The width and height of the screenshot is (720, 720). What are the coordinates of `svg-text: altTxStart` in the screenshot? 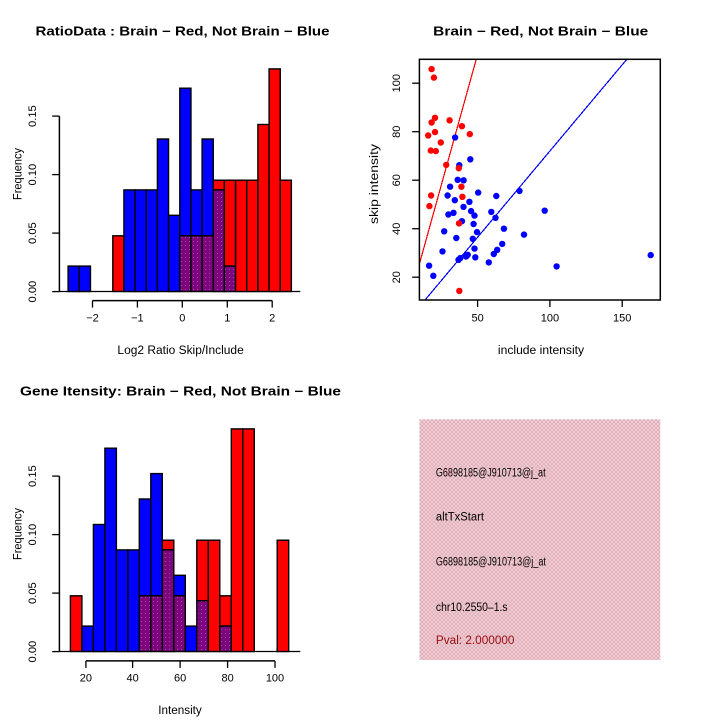 It's located at (460, 518).